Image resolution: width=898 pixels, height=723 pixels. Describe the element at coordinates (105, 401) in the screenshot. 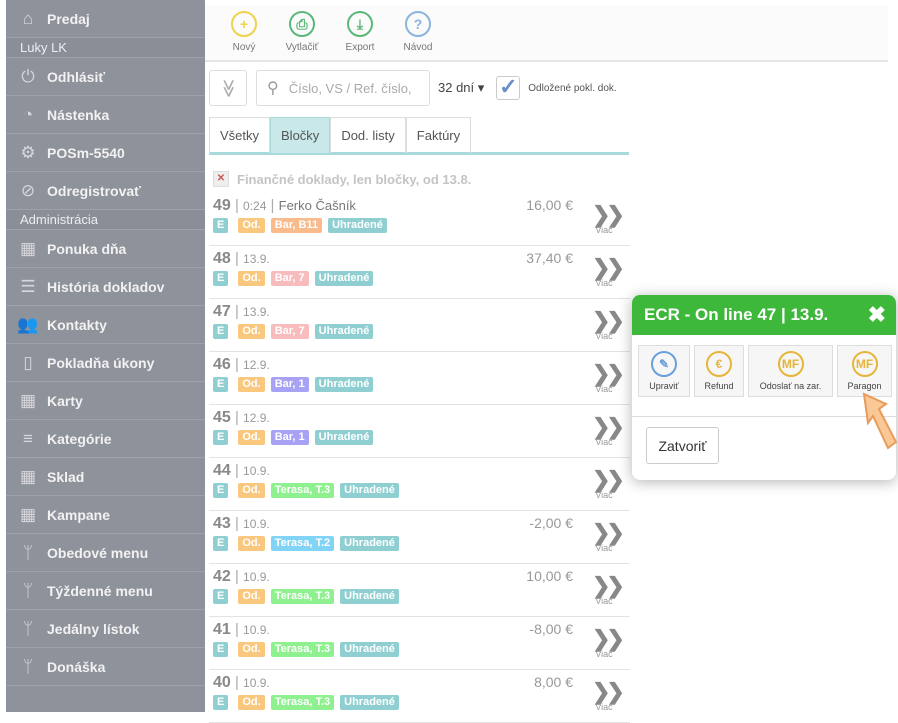

I see `sidebar-item-karty: ▦ Karty` at that location.